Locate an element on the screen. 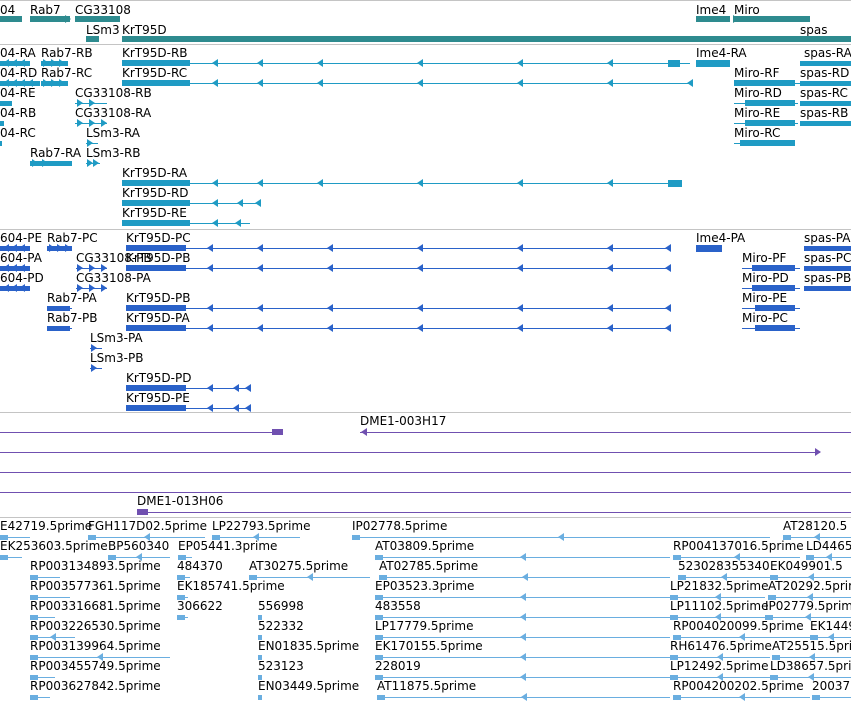 This screenshot has height=701, width=851. cds-feature-label: LSm3-PA is located at coordinates (116, 338).